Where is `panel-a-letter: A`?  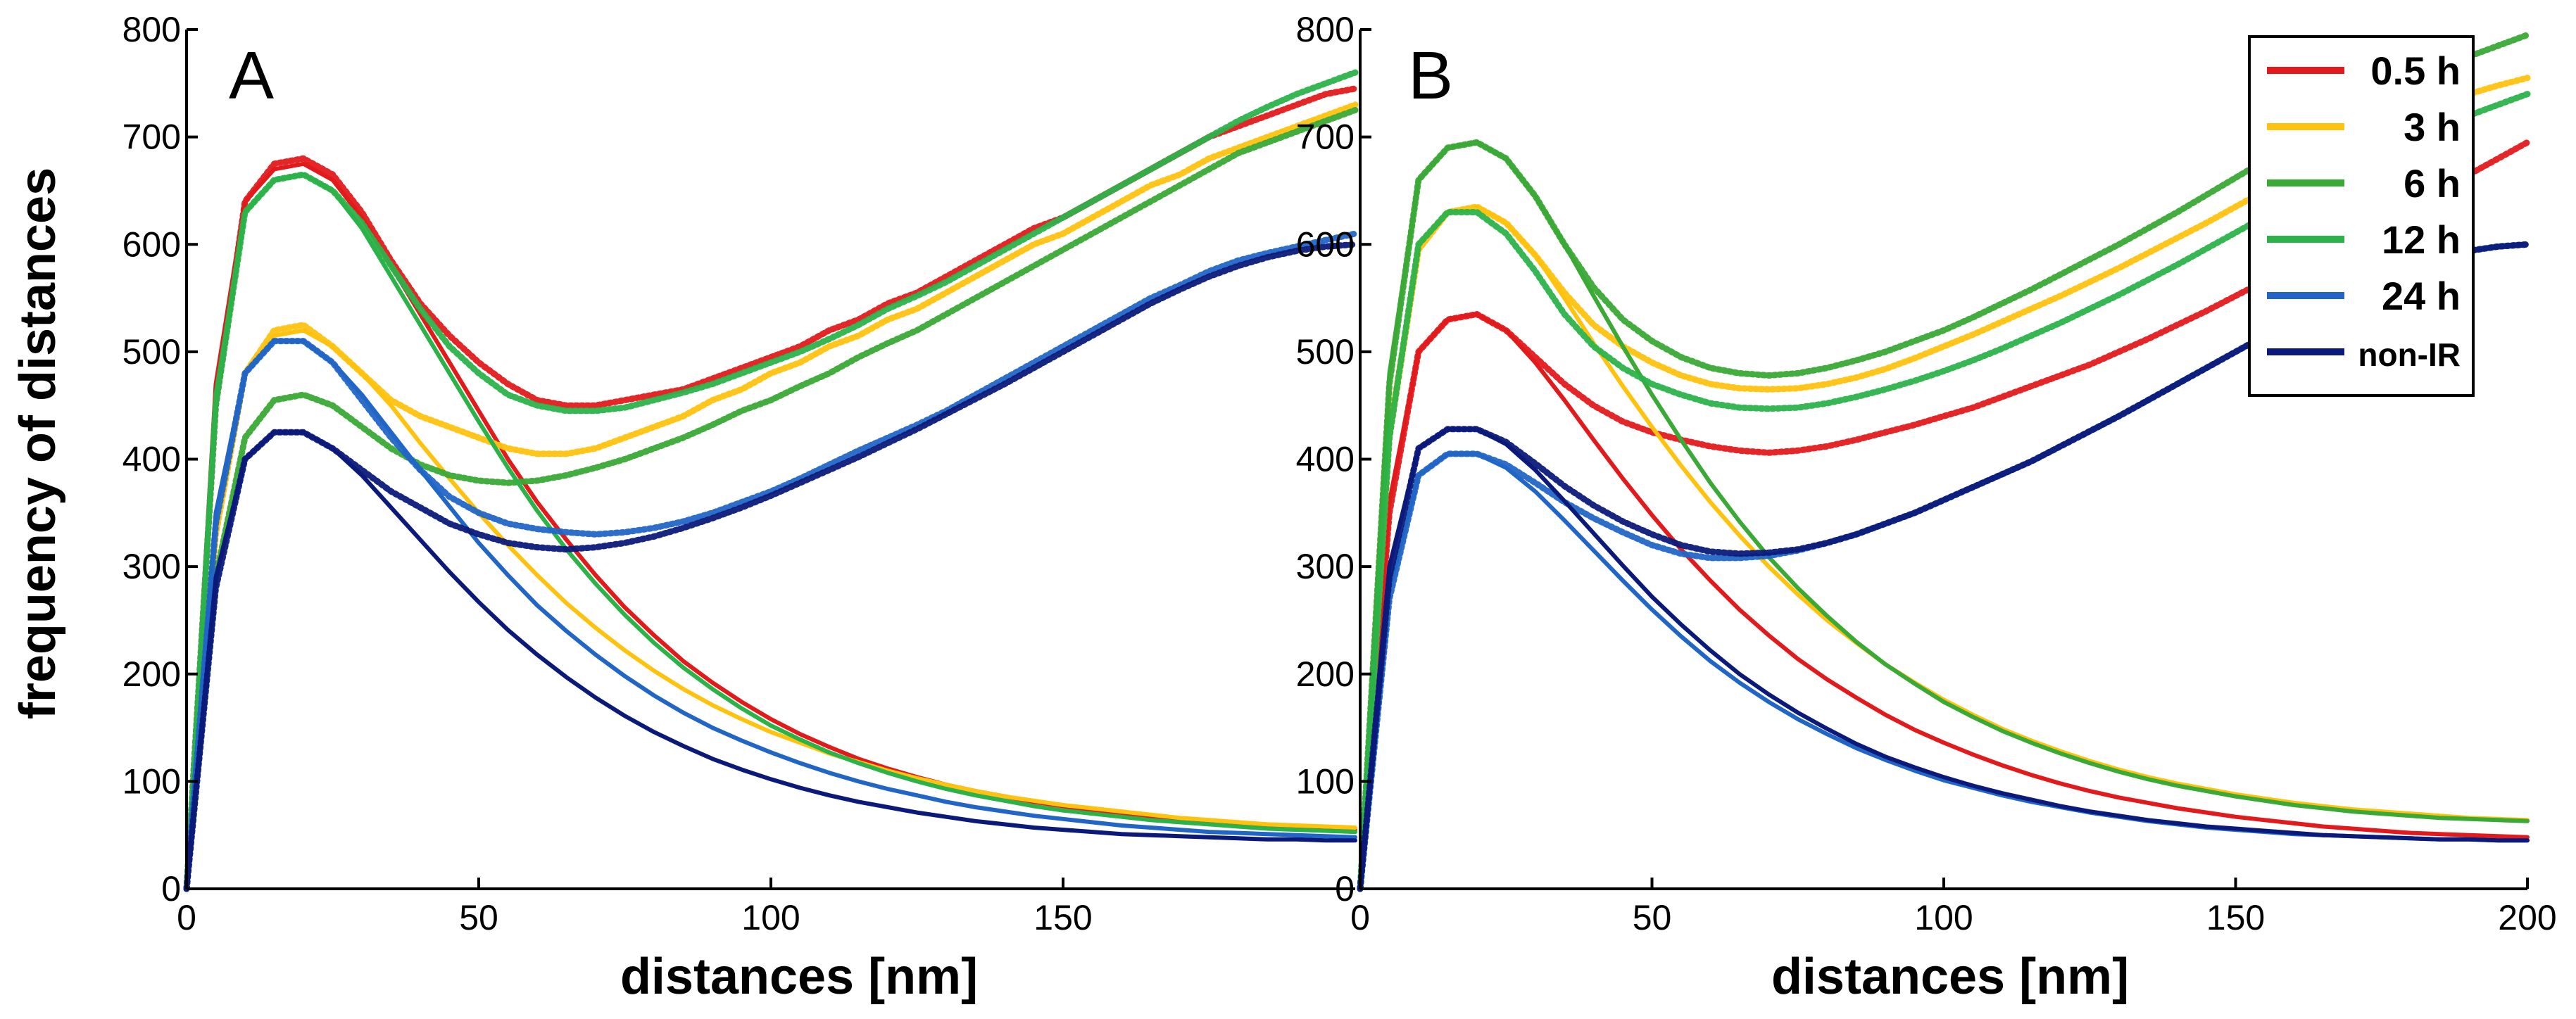 panel-a-letter: A is located at coordinates (251, 76).